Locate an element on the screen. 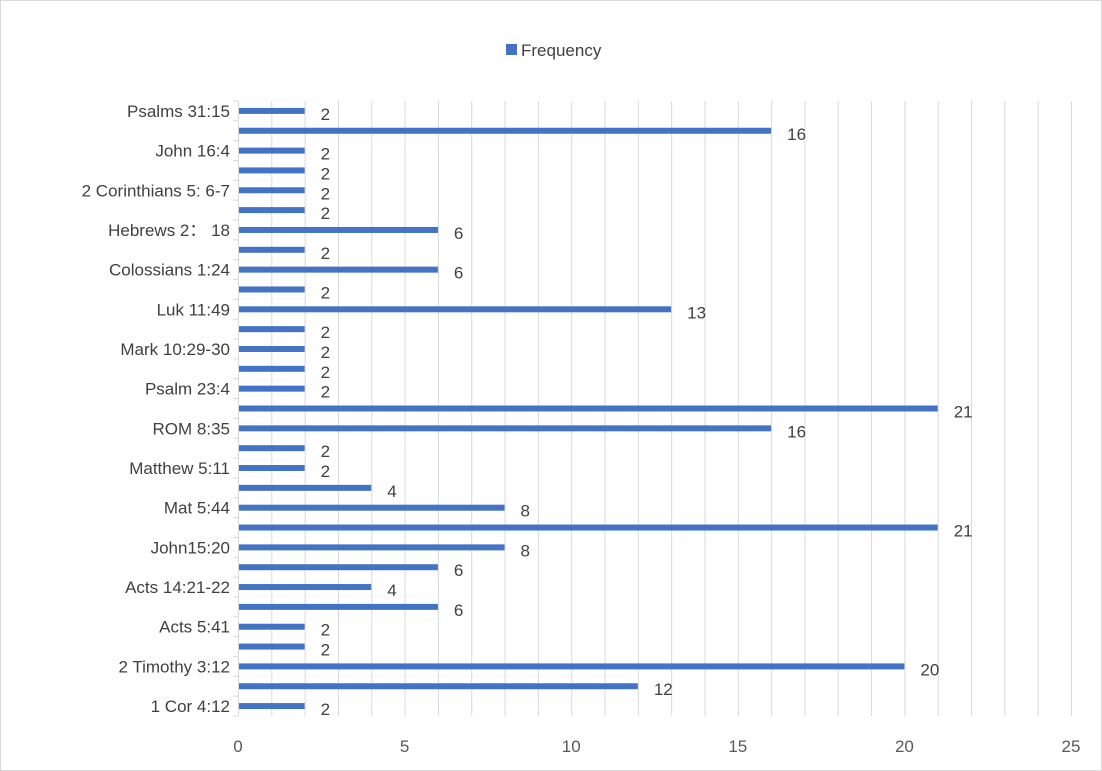 The height and width of the screenshot is (771, 1102). x-tick-label: 20 is located at coordinates (904, 746).